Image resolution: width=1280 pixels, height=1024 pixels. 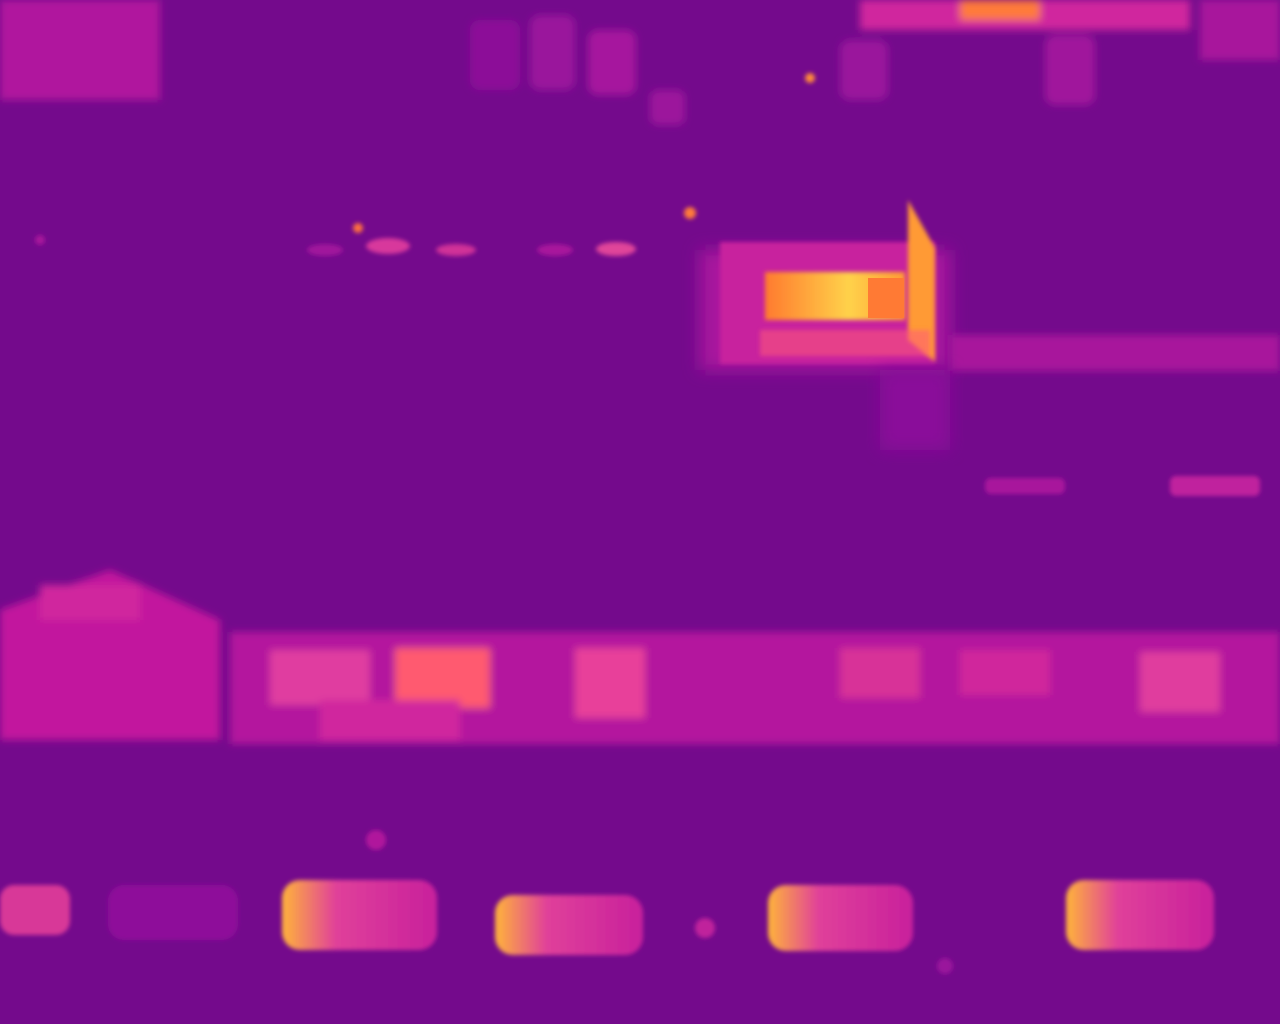 I want to click on top-parking-area, so click(x=640, y=62).